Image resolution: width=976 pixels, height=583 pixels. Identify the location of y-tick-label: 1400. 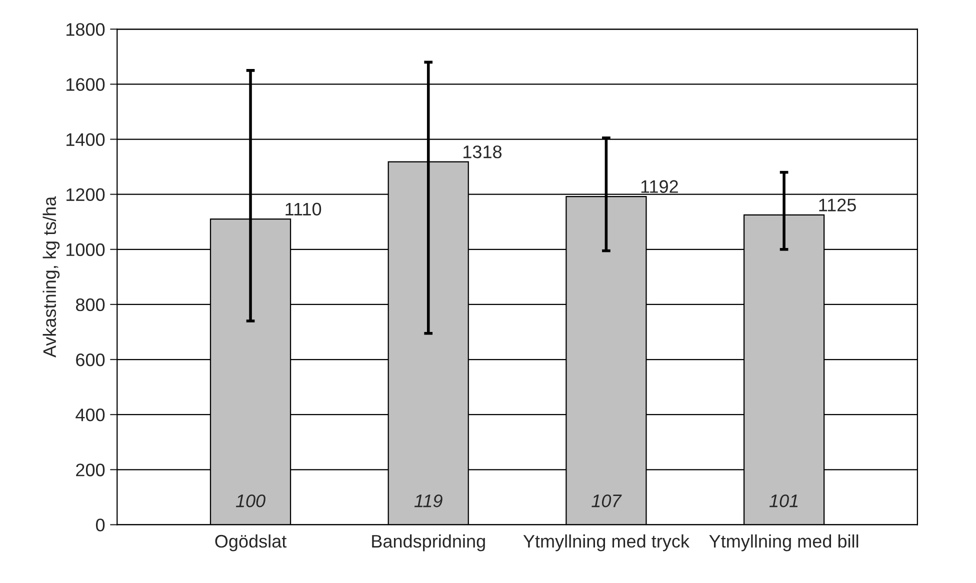
(85, 139).